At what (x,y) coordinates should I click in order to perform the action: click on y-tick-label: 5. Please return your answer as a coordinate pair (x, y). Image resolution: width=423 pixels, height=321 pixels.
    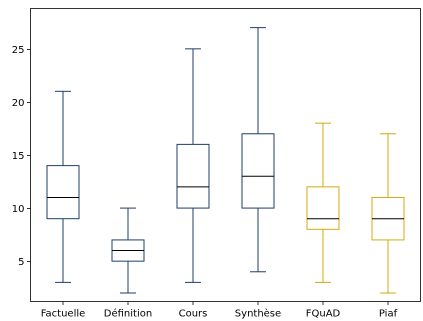
    Looking at the image, I should click on (21, 262).